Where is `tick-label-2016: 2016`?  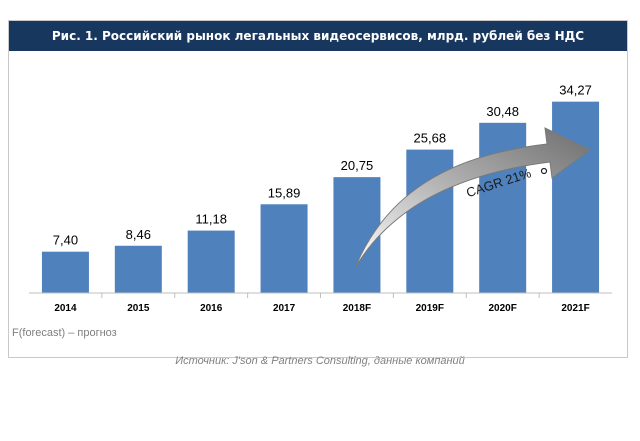 tick-label-2016: 2016 is located at coordinates (211, 308).